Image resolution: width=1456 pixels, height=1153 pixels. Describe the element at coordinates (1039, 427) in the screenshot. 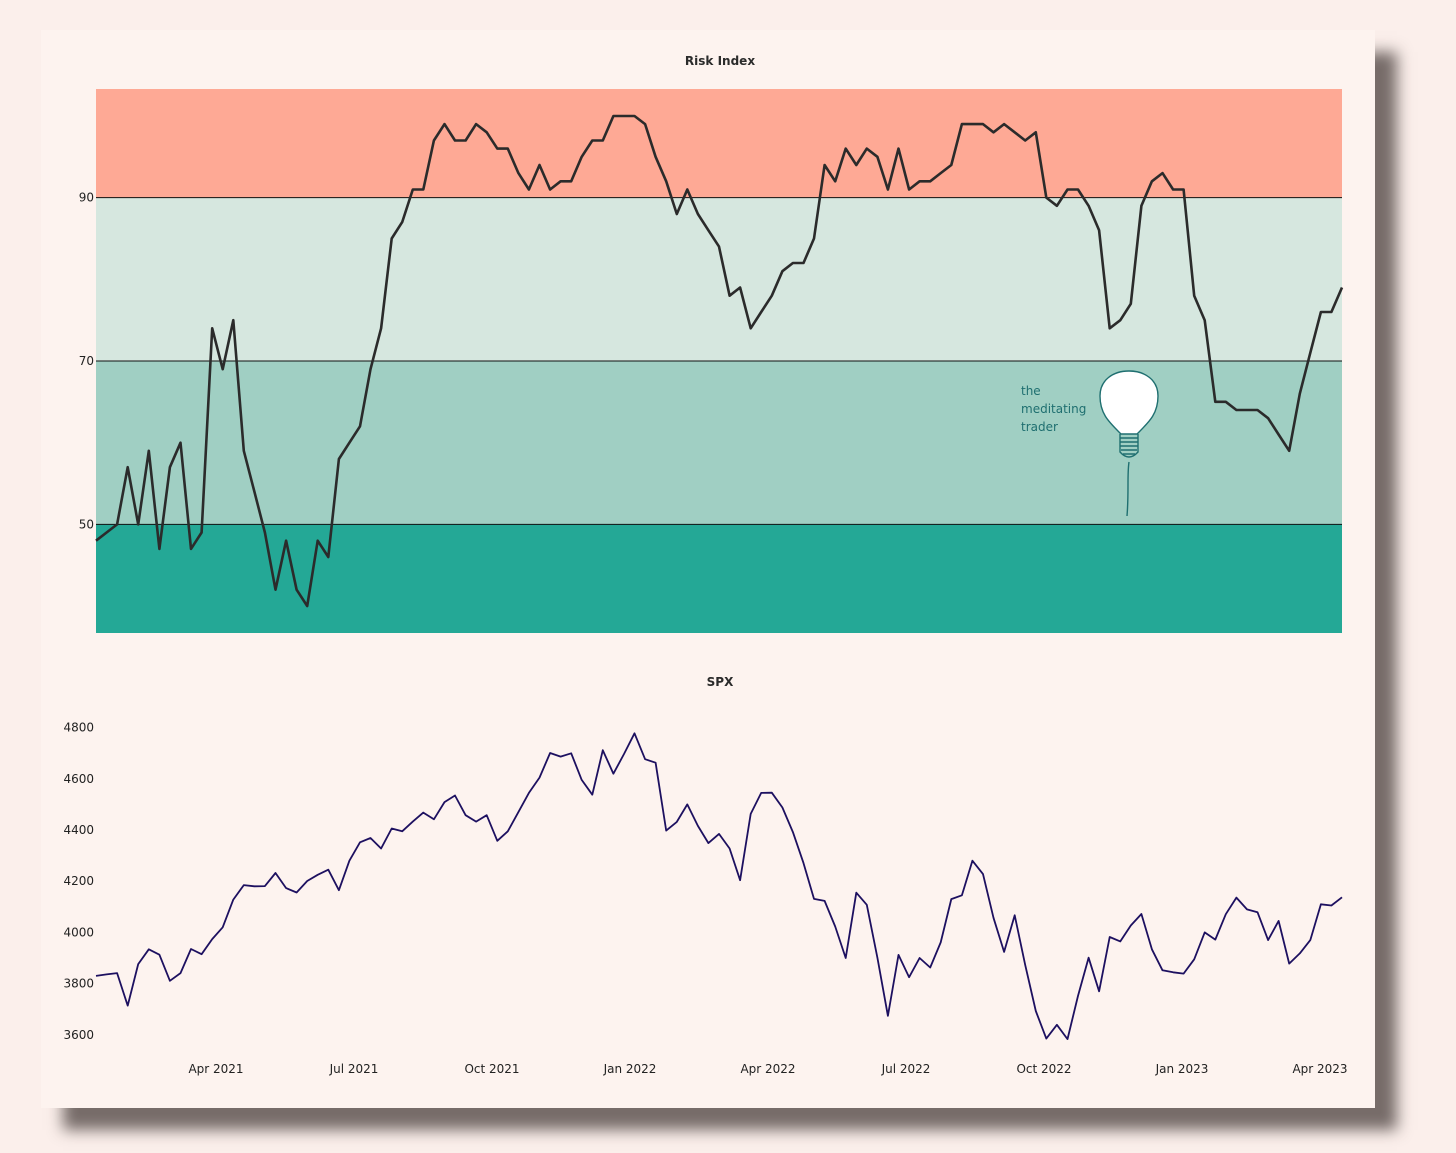

I see `watermark-line-3: trader` at that location.